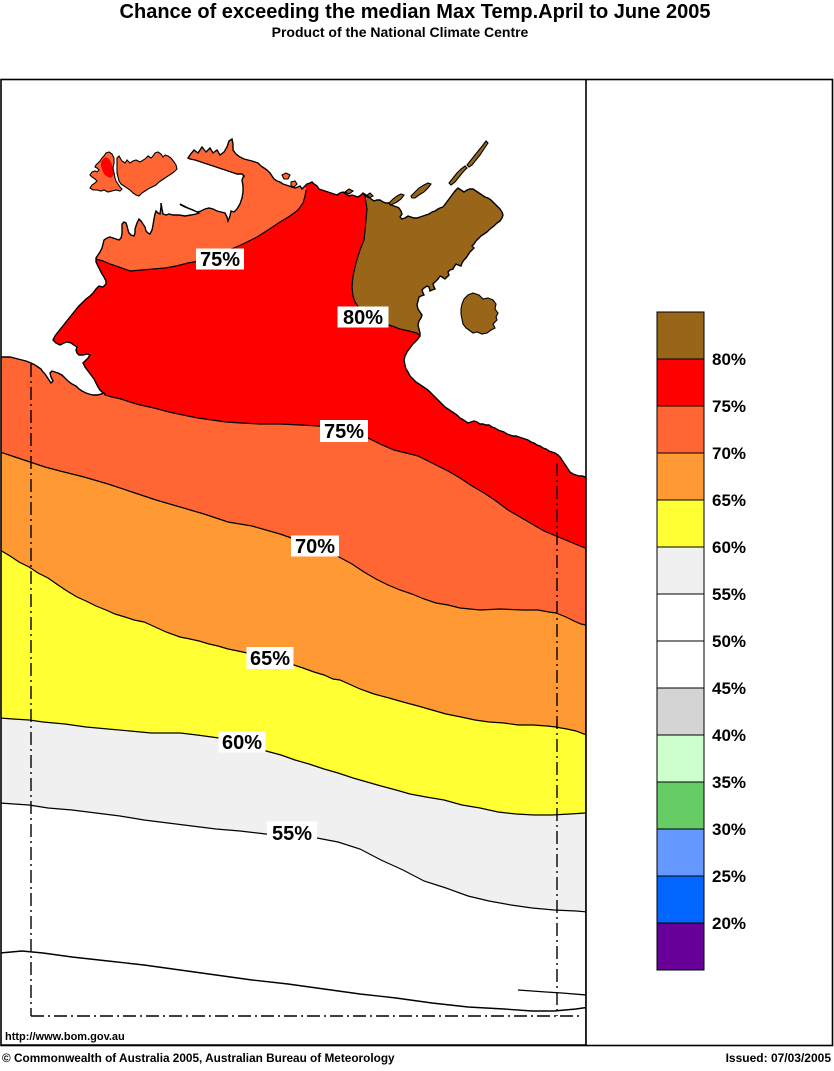 Image resolution: width=834 pixels, height=1071 pixels. Describe the element at coordinates (779, 1058) in the screenshot. I see `svg-text: Issued: 07/03/2005` at that location.